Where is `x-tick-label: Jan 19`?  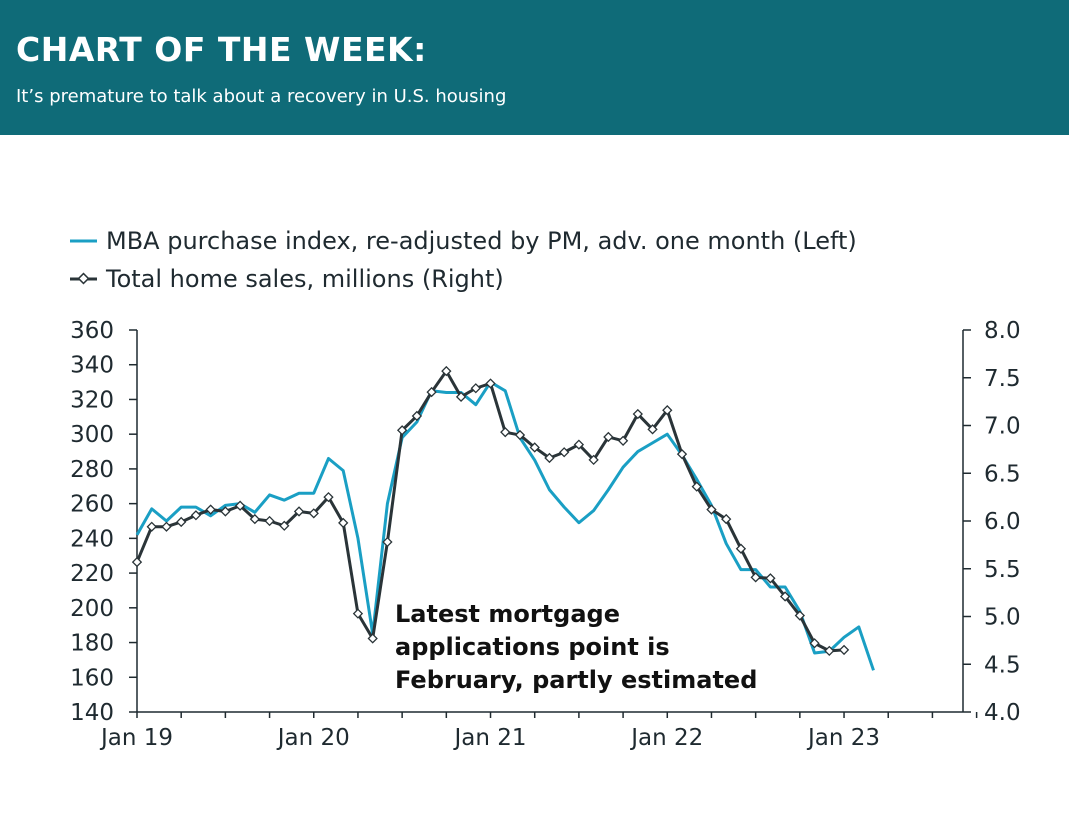
x-tick-label: Jan 19 is located at coordinates (136, 738).